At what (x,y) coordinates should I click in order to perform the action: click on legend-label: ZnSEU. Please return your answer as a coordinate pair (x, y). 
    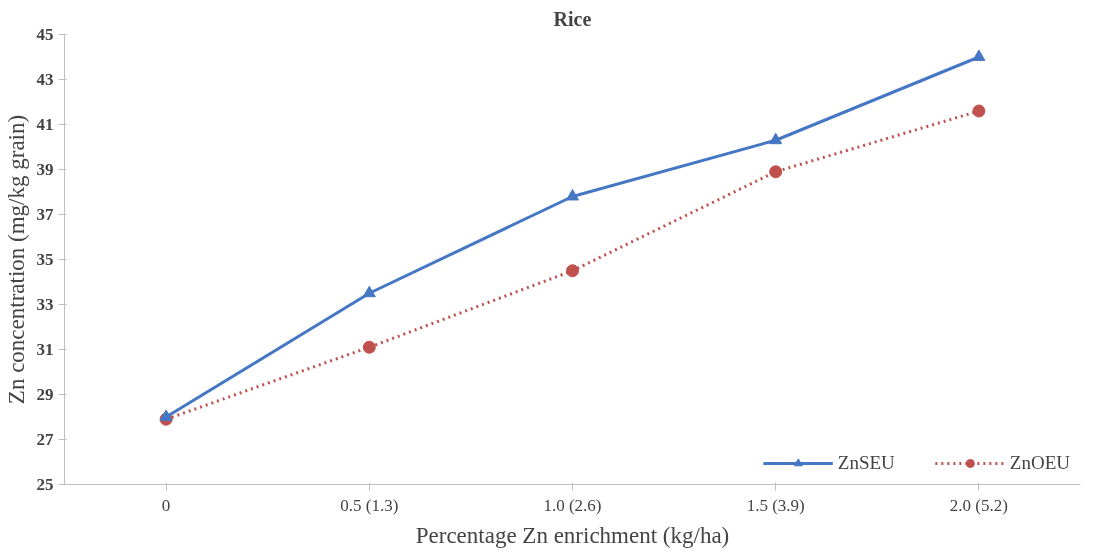
    Looking at the image, I should click on (866, 463).